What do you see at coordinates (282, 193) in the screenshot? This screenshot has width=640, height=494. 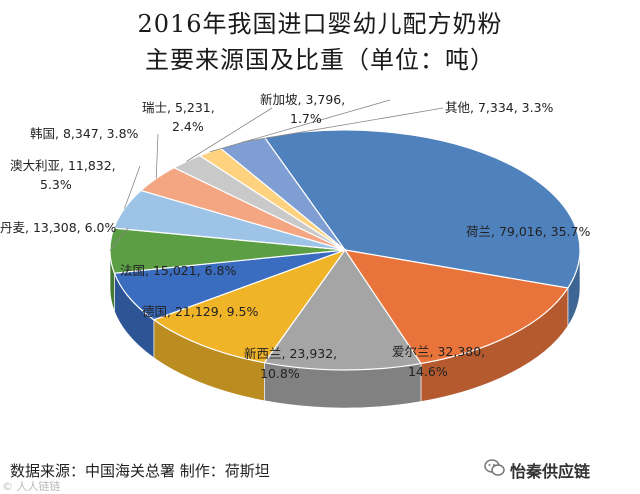 I see `slice-其他` at bounding box center [282, 193].